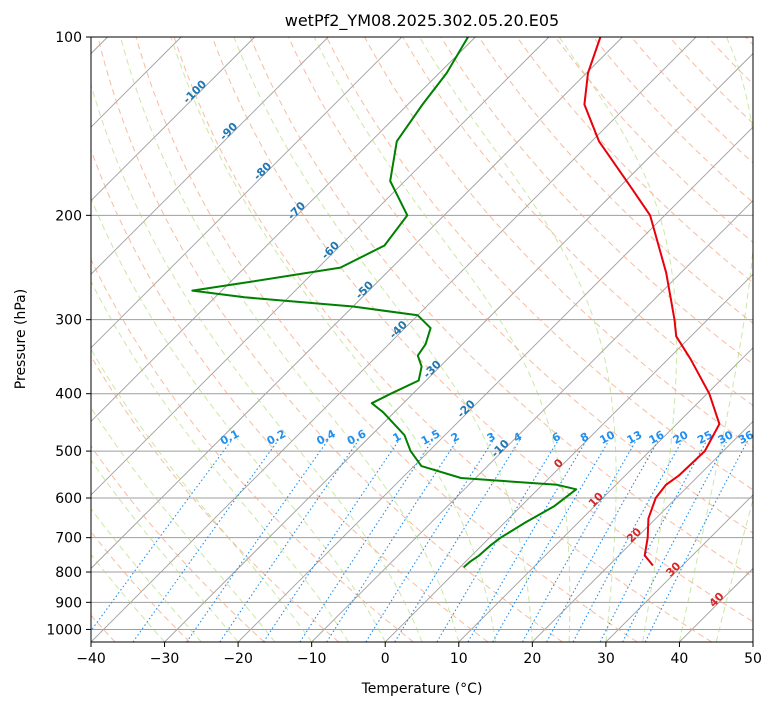 The width and height of the screenshot is (775, 708). What do you see at coordinates (229, 437) in the screenshot?
I see `mixing-ratio-label: 0.1` at bounding box center [229, 437].